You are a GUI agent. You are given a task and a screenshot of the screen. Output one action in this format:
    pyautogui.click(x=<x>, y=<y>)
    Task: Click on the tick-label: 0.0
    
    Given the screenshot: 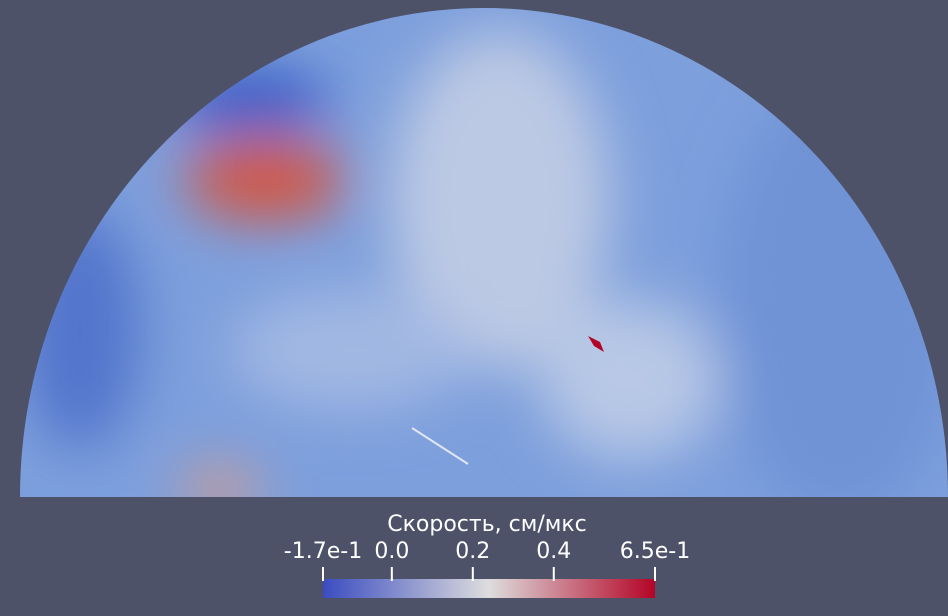 What is the action you would take?
    pyautogui.click(x=391, y=551)
    